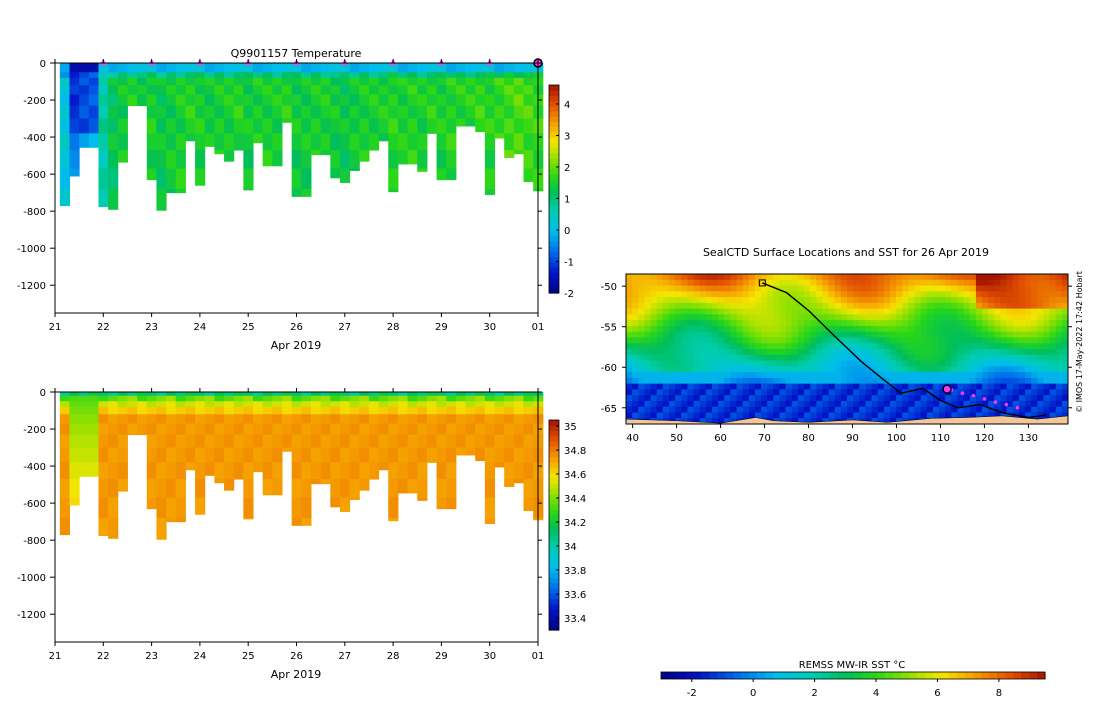 This screenshot has width=1100, height=704. Describe the element at coordinates (609, 409) in the screenshot. I see `lat-tick-label: -65` at that location.